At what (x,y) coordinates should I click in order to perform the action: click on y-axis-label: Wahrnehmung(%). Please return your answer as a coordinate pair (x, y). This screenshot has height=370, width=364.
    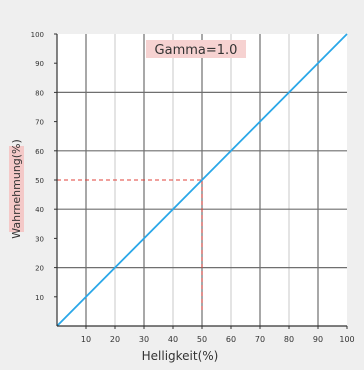
    Looking at the image, I should click on (16, 189).